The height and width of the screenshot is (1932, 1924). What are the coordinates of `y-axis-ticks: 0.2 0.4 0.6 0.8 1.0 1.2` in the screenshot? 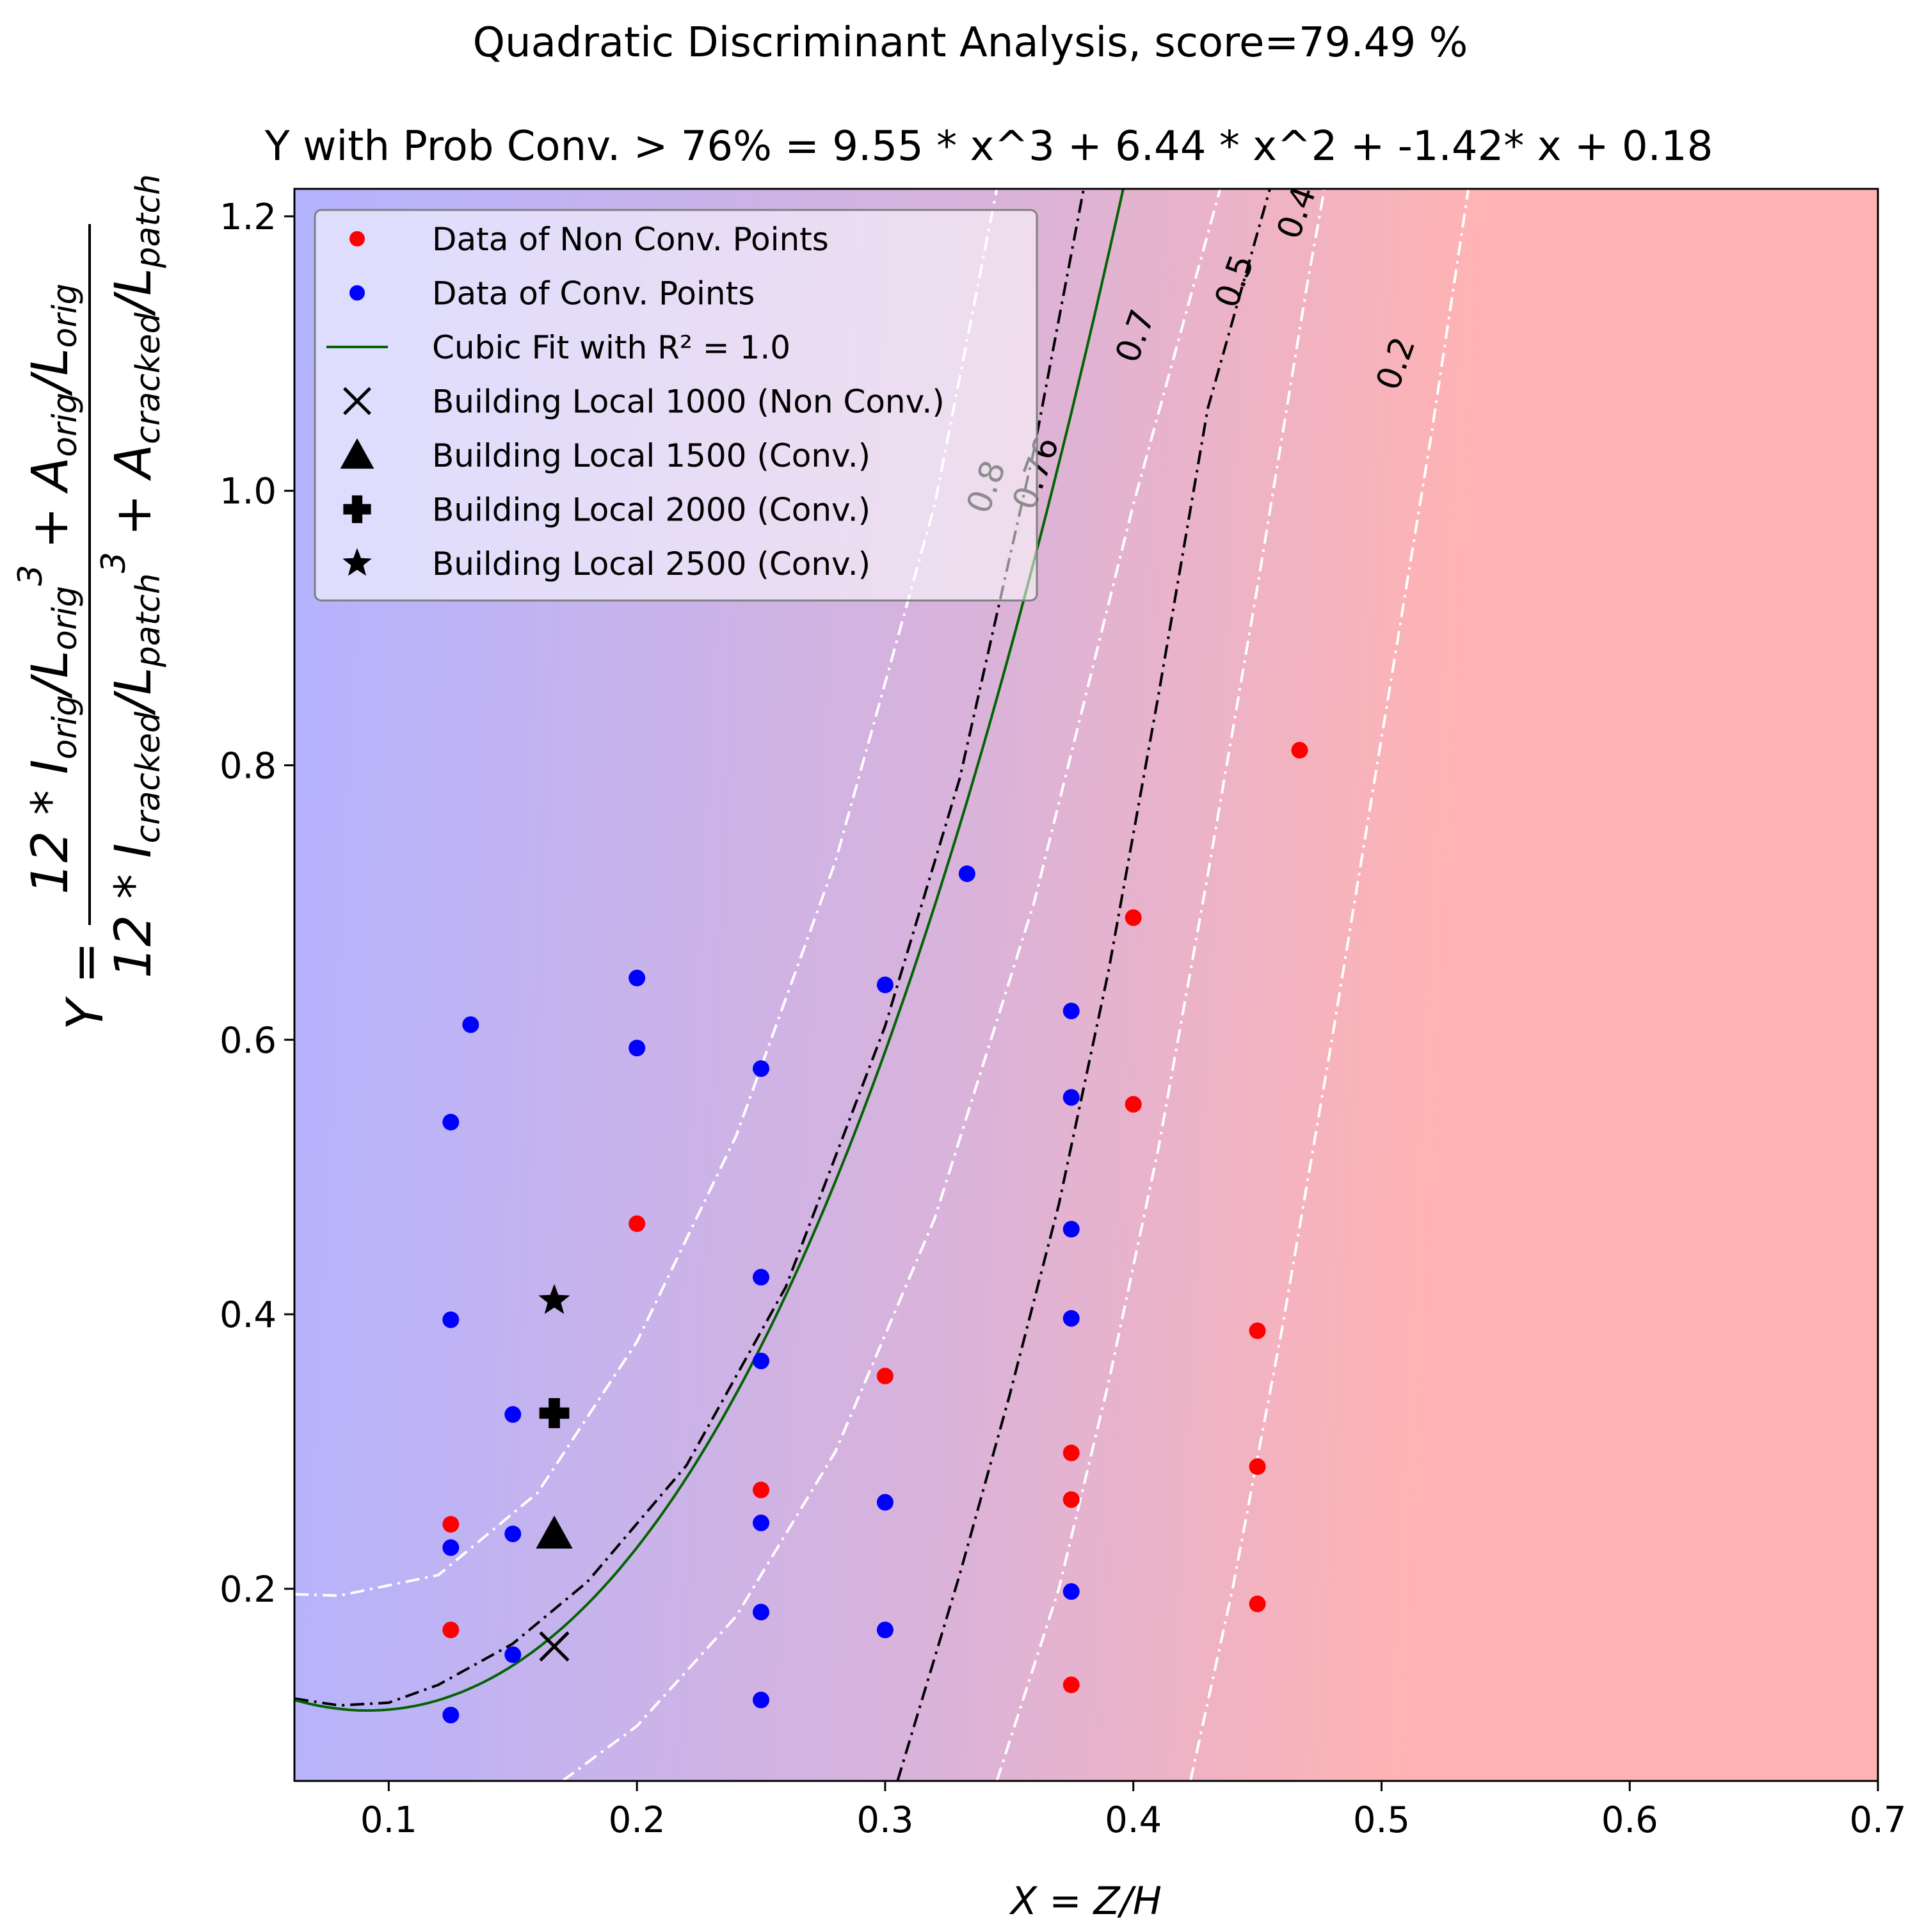 It's located at (257, 904).